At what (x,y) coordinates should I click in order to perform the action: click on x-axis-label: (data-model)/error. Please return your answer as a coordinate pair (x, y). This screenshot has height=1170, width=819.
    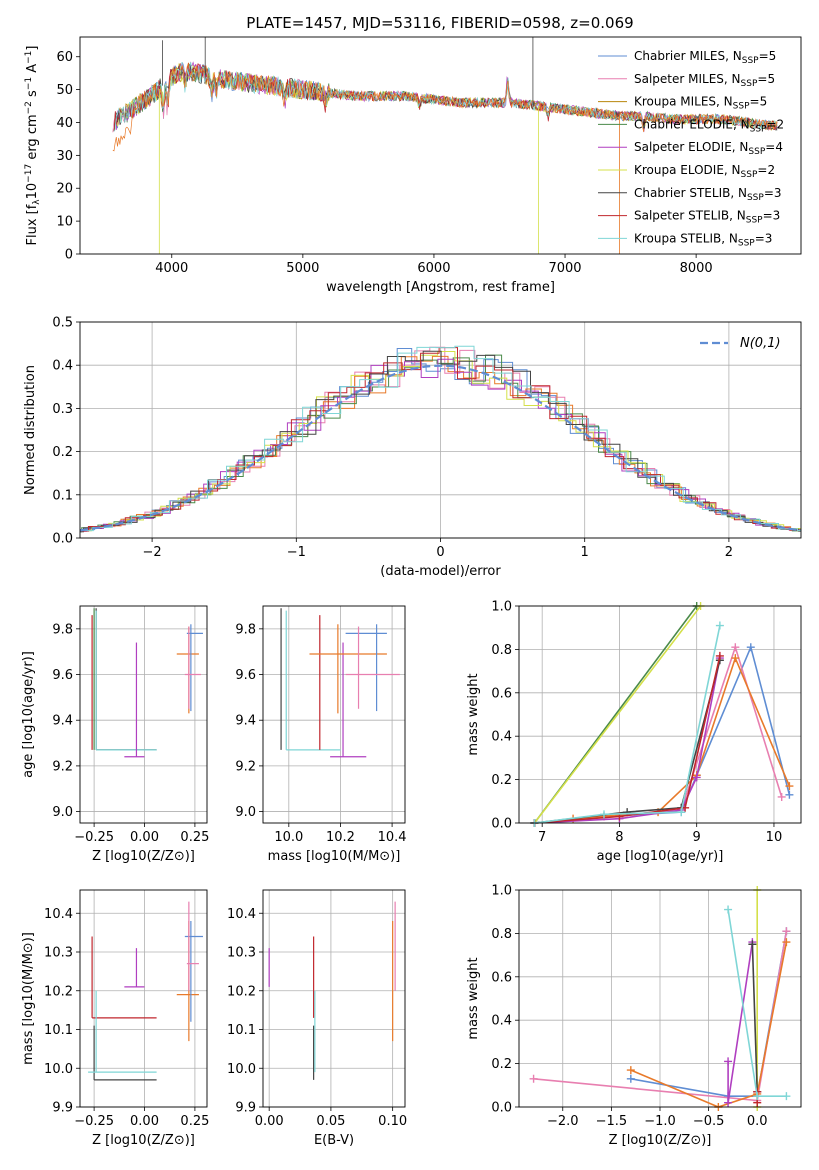
    Looking at the image, I should click on (440, 571).